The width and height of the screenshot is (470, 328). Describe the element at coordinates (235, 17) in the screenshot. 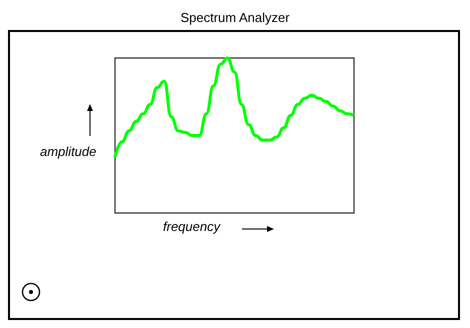

I see `chart-title: Spectrum Analyzer` at that location.